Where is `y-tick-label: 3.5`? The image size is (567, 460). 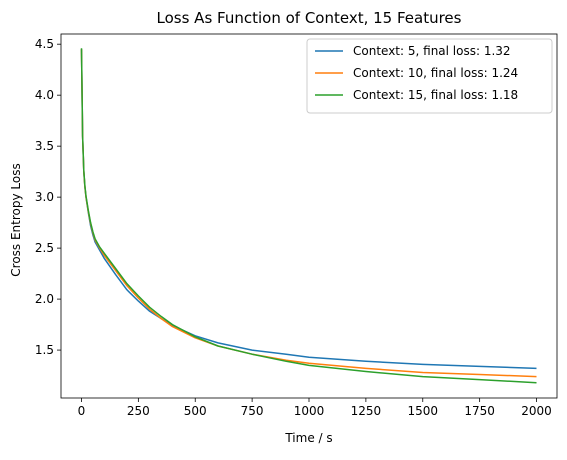
y-tick-label: 3.5 is located at coordinates (44, 146).